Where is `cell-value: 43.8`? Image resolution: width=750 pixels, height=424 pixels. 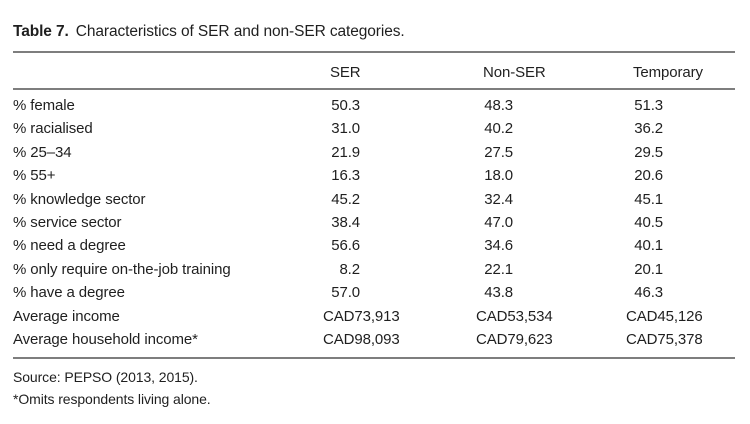
cell-value: 43.8 is located at coordinates (498, 293).